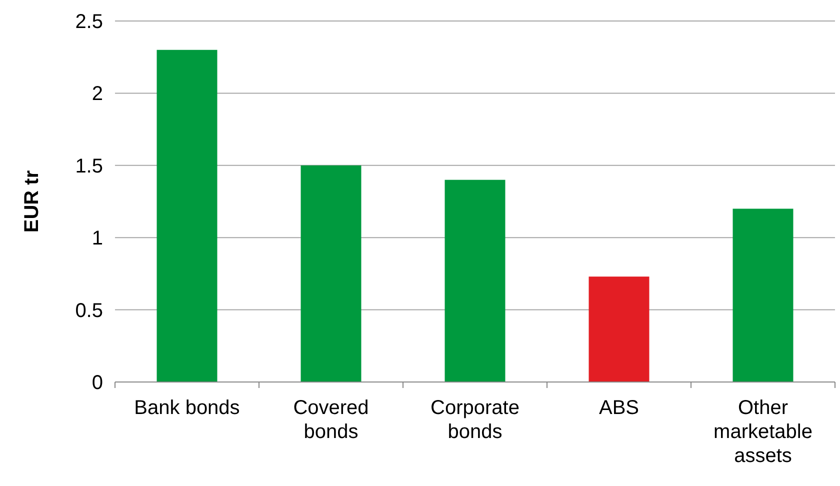 The height and width of the screenshot is (486, 840). I want to click on x-tick-label: Other marketable assets, so click(763, 432).